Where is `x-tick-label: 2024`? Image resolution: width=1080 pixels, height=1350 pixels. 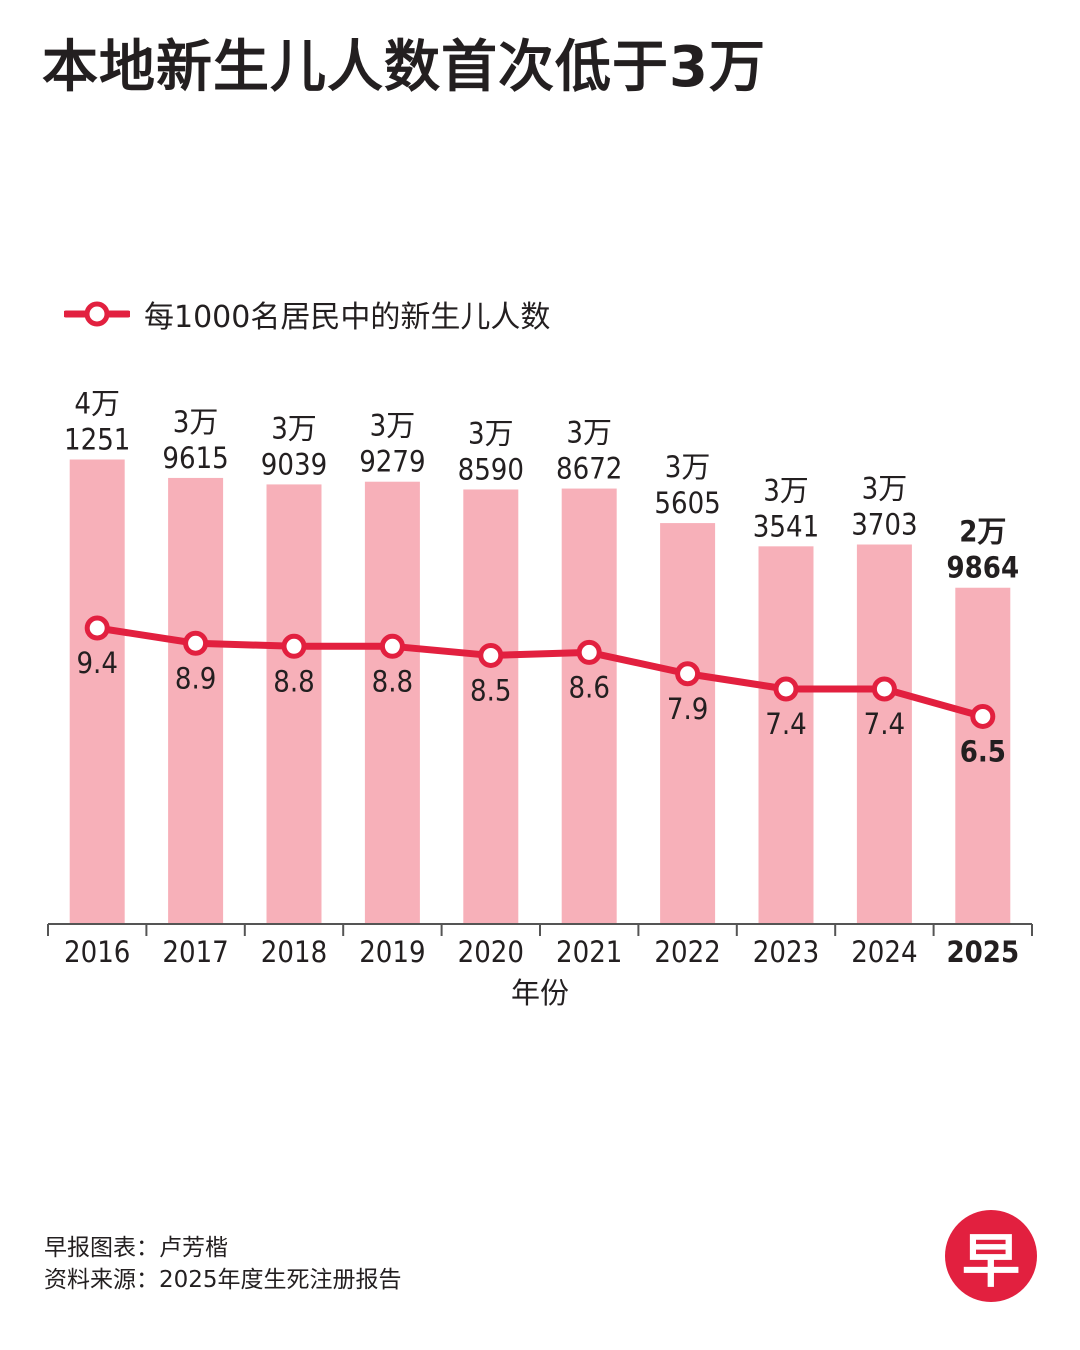 x-tick-label: 2024 is located at coordinates (884, 952).